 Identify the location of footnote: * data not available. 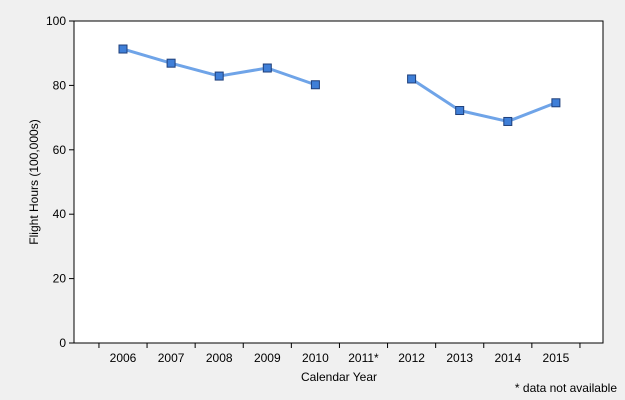
(566, 388).